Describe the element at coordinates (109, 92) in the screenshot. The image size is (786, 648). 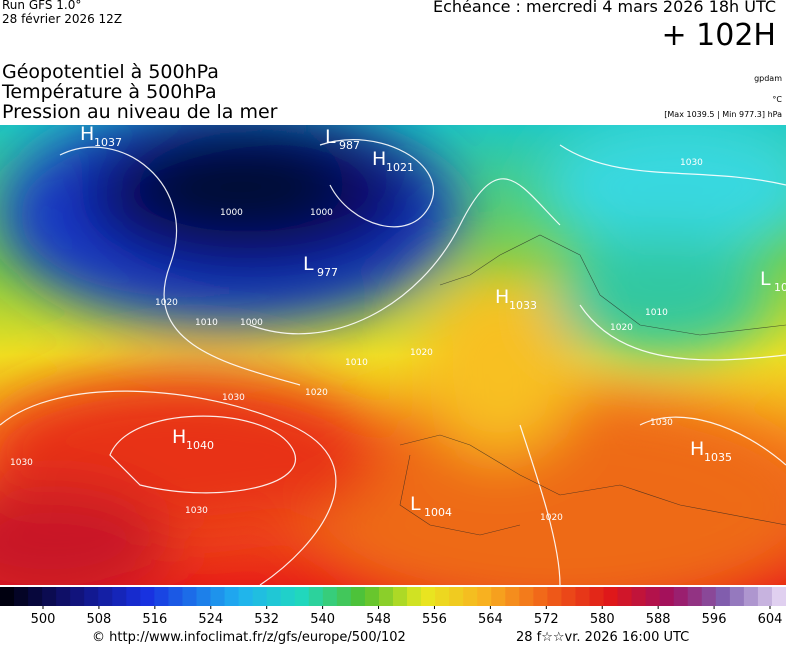
I see `field: Température à 500hPa` at that location.